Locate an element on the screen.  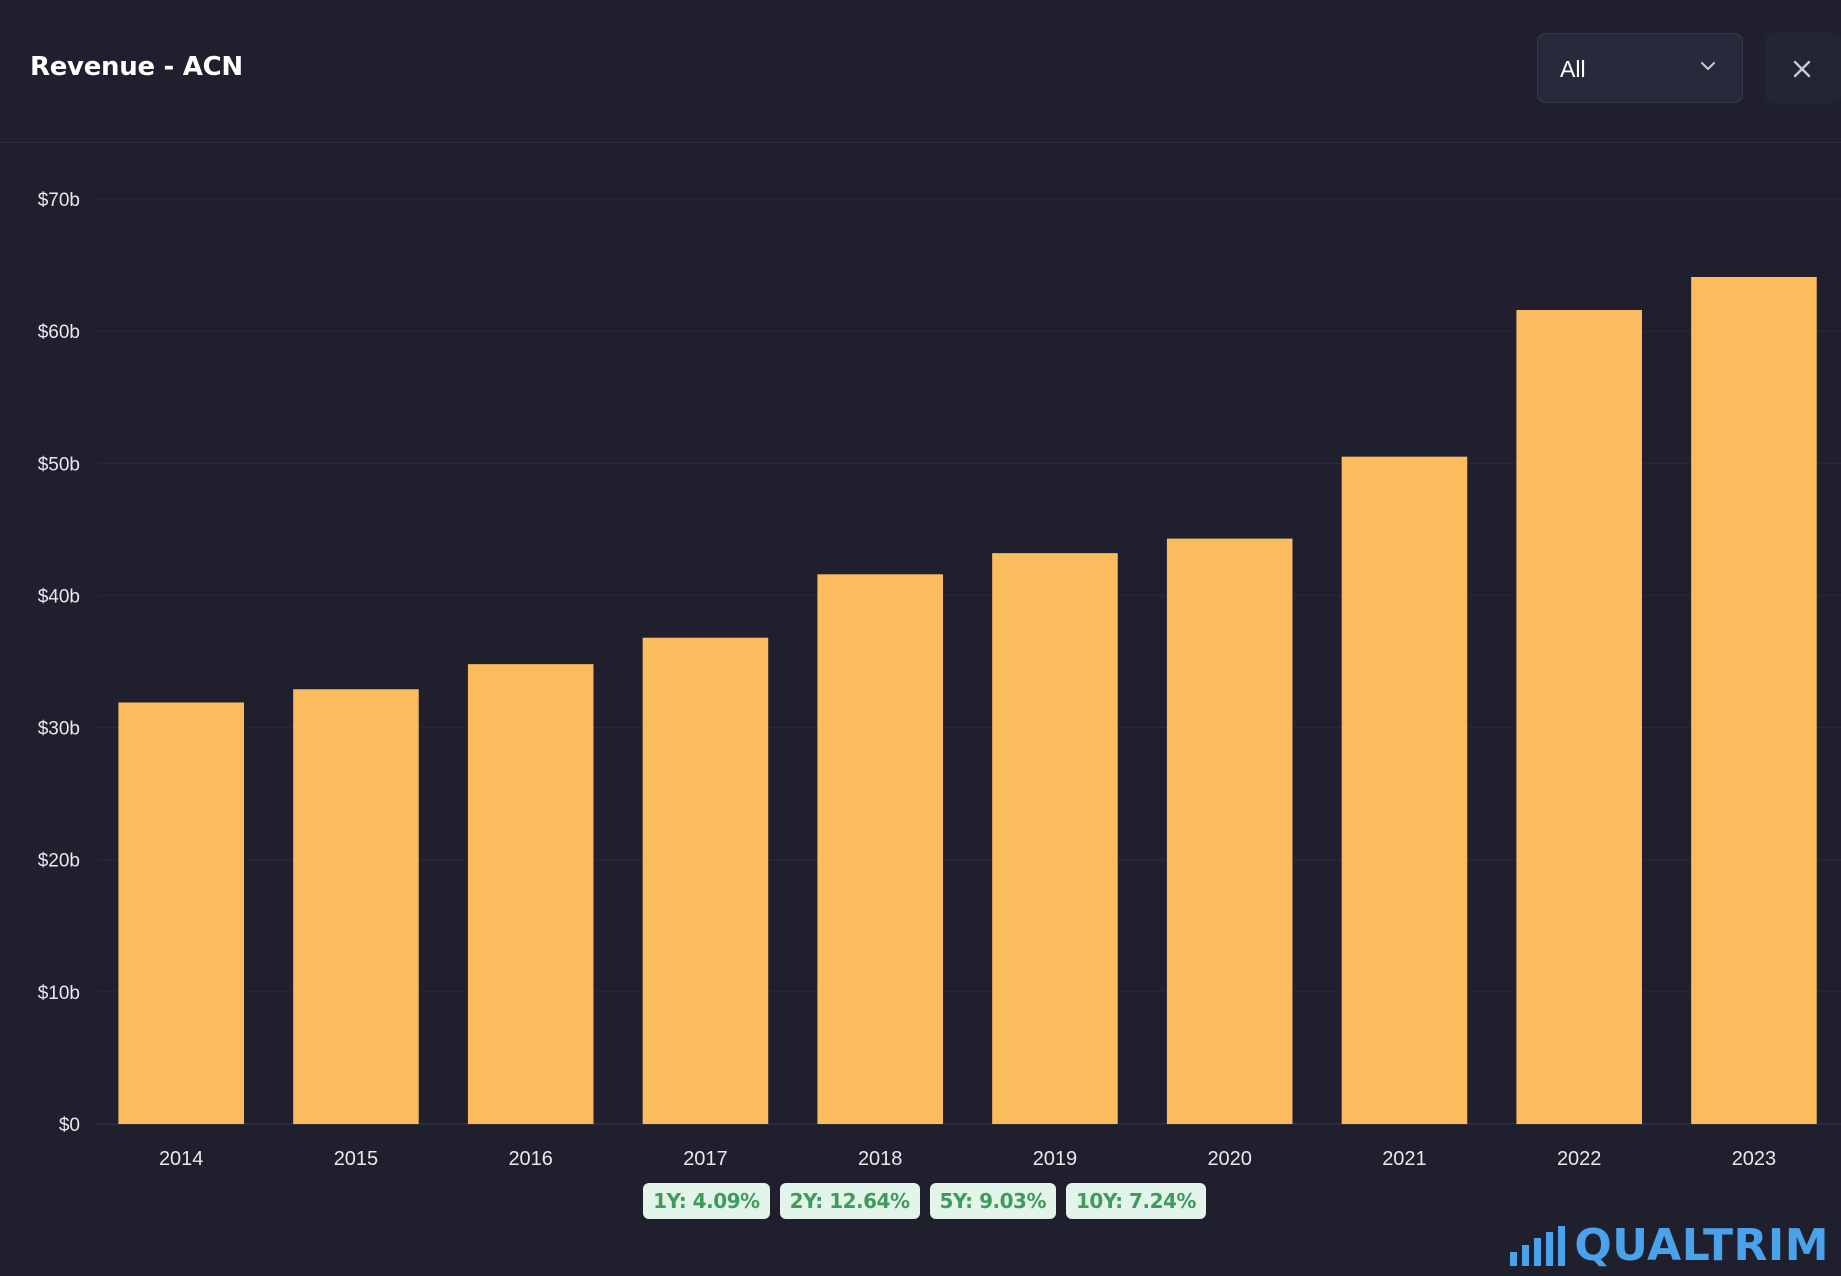
bar-chart-logo-icon is located at coordinates (1538, 1246).